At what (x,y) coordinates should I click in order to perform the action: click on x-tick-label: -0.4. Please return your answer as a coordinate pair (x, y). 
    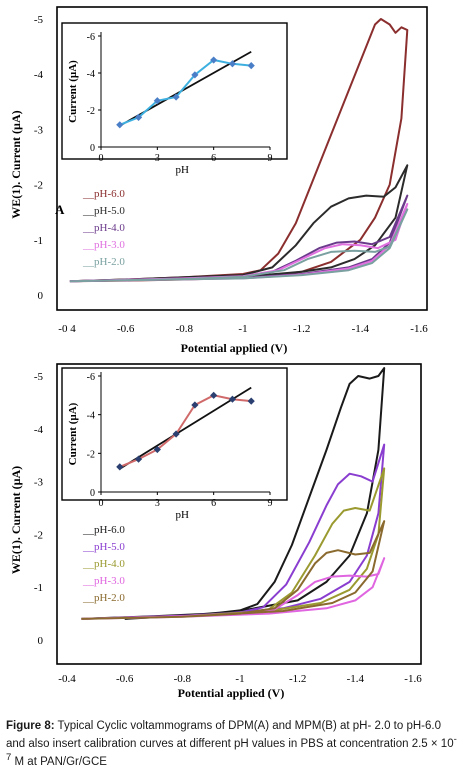
    Looking at the image, I should click on (67, 679).